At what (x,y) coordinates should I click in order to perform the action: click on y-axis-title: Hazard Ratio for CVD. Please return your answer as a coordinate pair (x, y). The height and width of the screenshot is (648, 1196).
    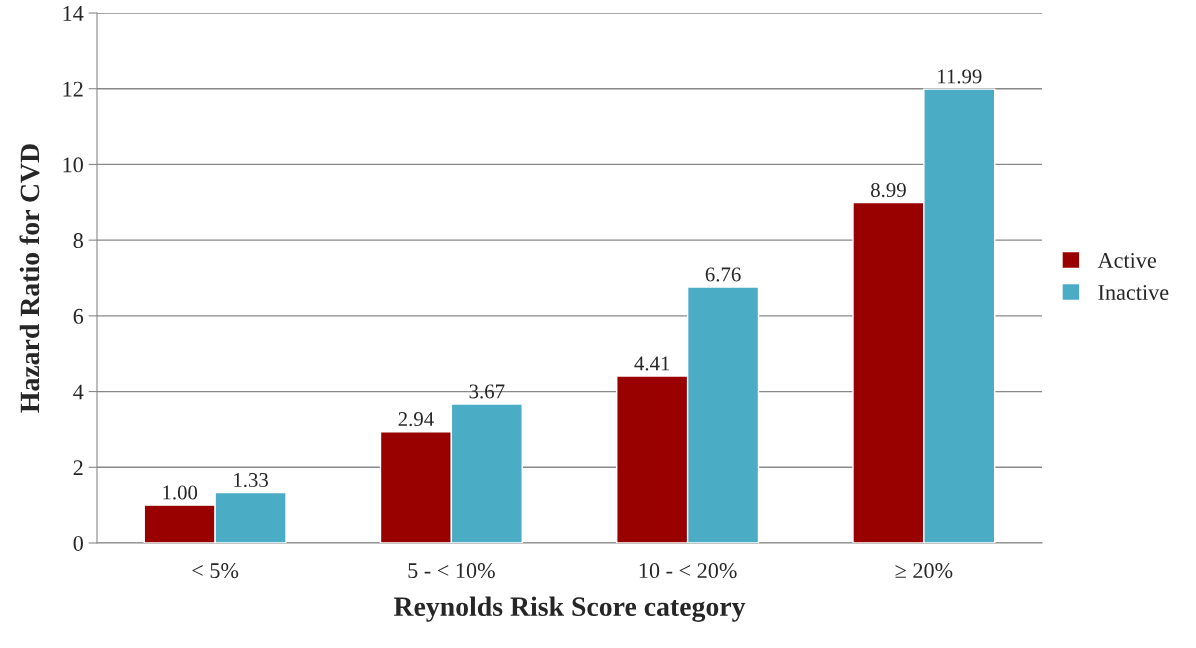
    Looking at the image, I should click on (29, 278).